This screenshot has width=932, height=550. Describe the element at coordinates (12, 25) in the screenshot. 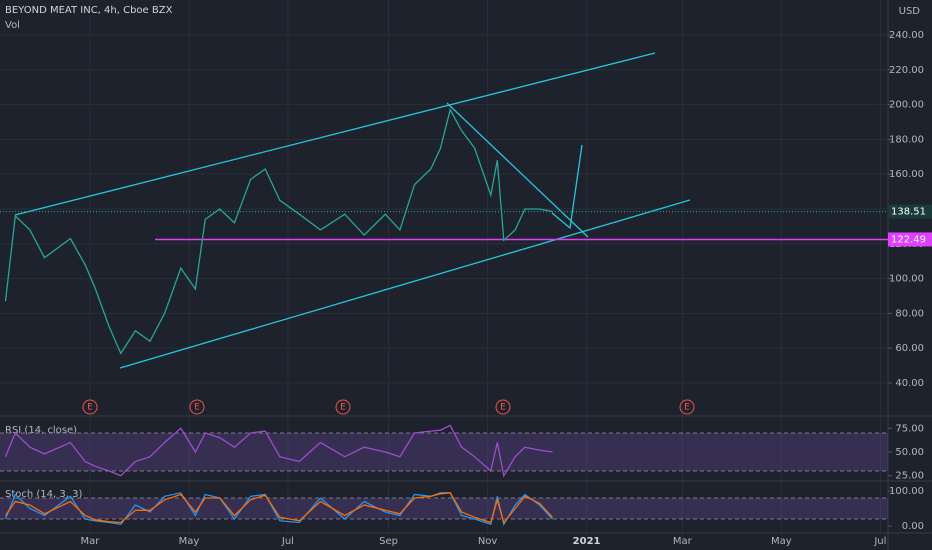

I see `volume-label: Vol` at that location.